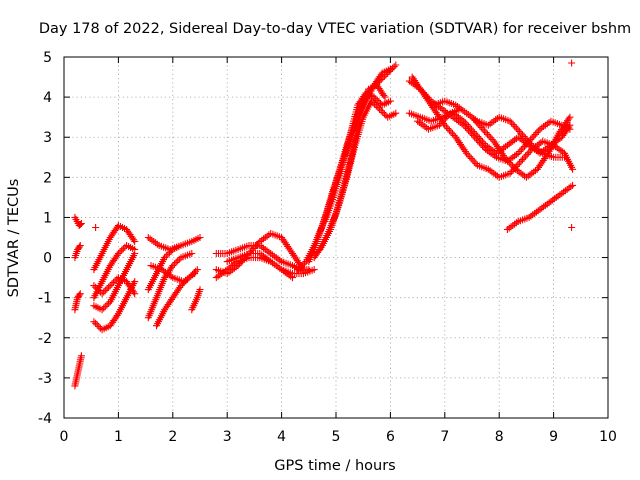  Describe the element at coordinates (281, 437) in the screenshot. I see `x-tick-label: 4` at that location.